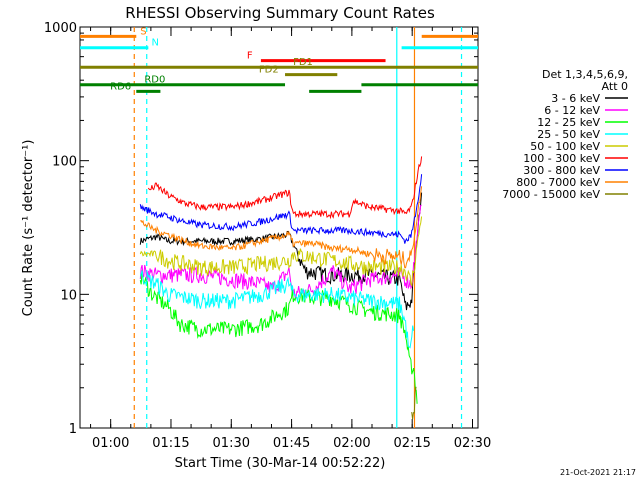  I want to click on y-tick-label: 1000, so click(60, 28).